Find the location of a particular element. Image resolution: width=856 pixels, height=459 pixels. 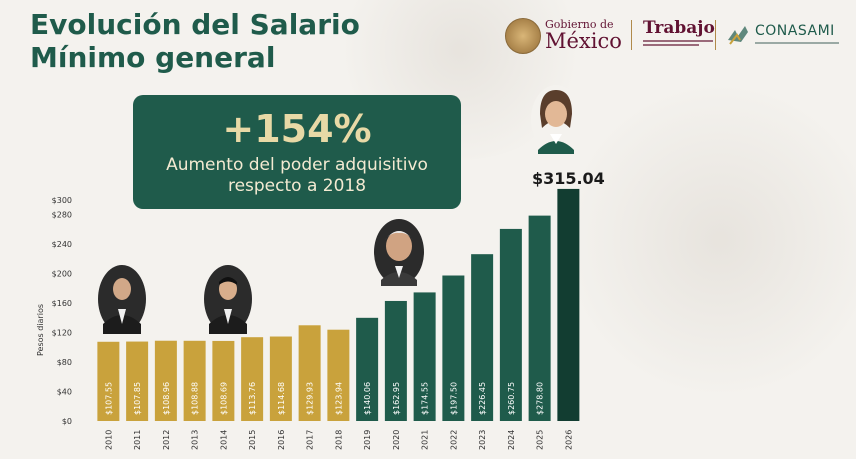

y-axis: $0 $40 $80 $120 $160 $200 $240 $280 $300 is located at coordinates (62, 311).